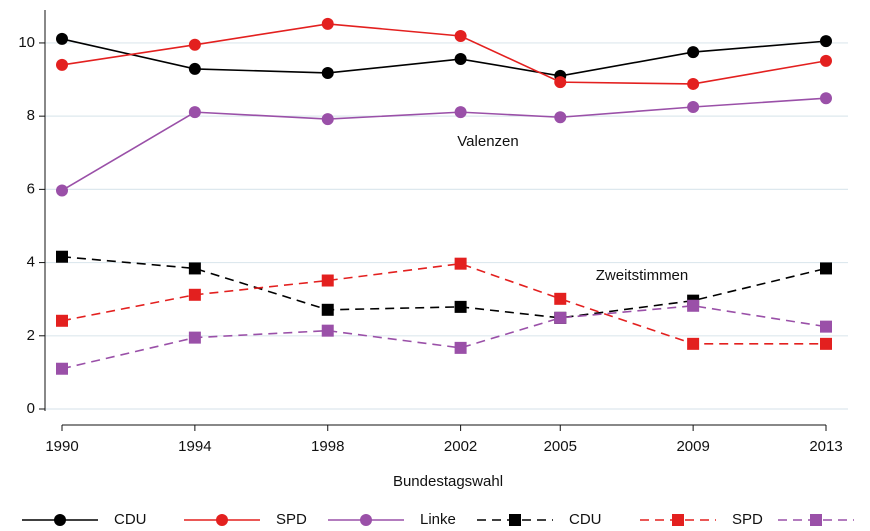 The image size is (870, 531). Describe the element at coordinates (642, 275) in the screenshot. I see `annotation: Zweitstimmen` at that location.